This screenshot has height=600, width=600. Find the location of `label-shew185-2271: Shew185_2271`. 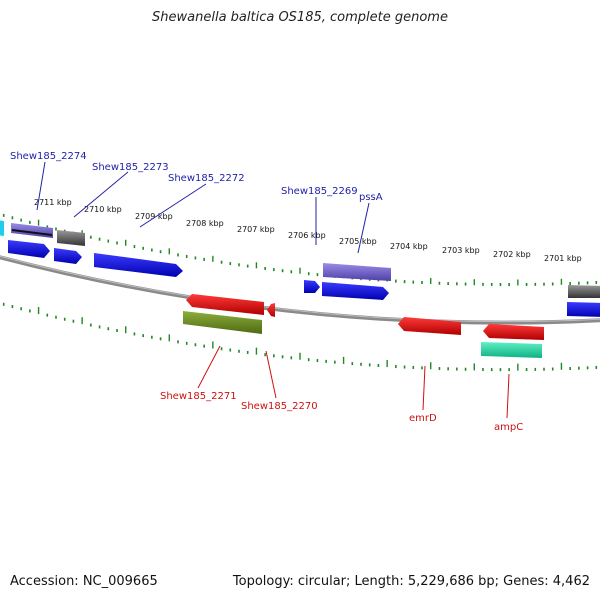

label-shew185-2271: Shew185_2271 is located at coordinates (198, 396).